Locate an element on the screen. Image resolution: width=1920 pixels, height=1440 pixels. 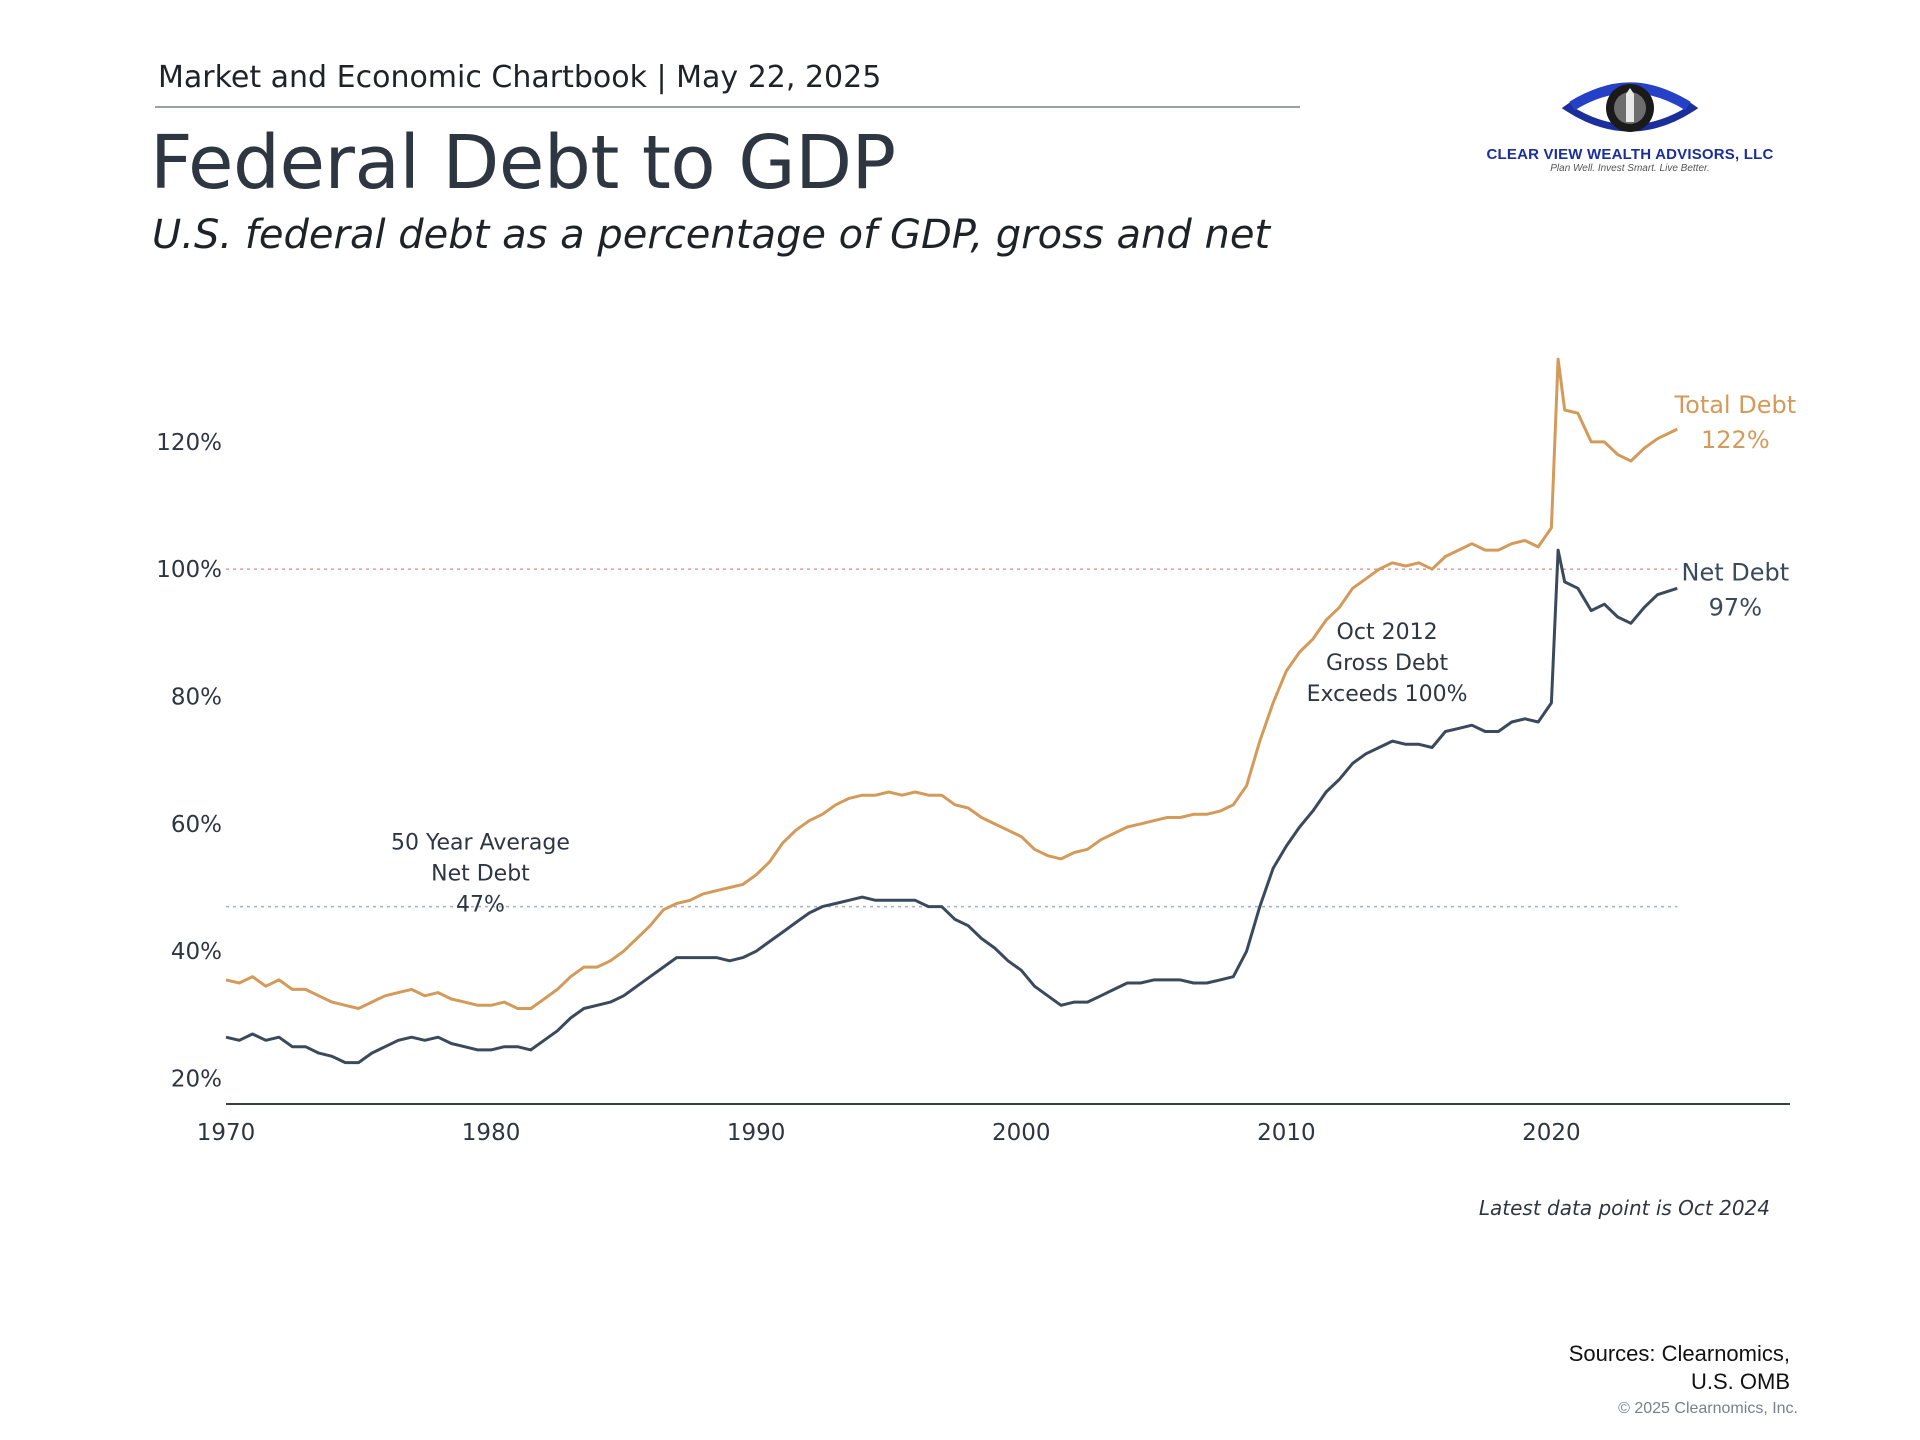
annotation-text: Exceeds 100% is located at coordinates (1387, 694).